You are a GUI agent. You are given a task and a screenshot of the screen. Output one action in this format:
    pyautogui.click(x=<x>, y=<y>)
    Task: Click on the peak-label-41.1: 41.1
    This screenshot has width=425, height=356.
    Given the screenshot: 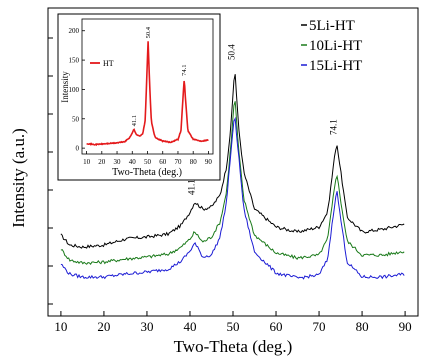 What is the action you would take?
    pyautogui.click(x=192, y=187)
    